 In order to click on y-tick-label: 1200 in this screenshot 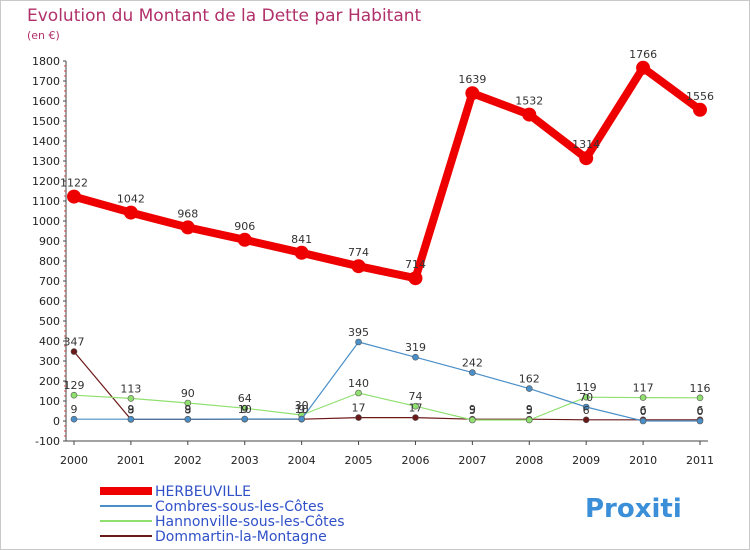, I will do `click(46, 181)`.